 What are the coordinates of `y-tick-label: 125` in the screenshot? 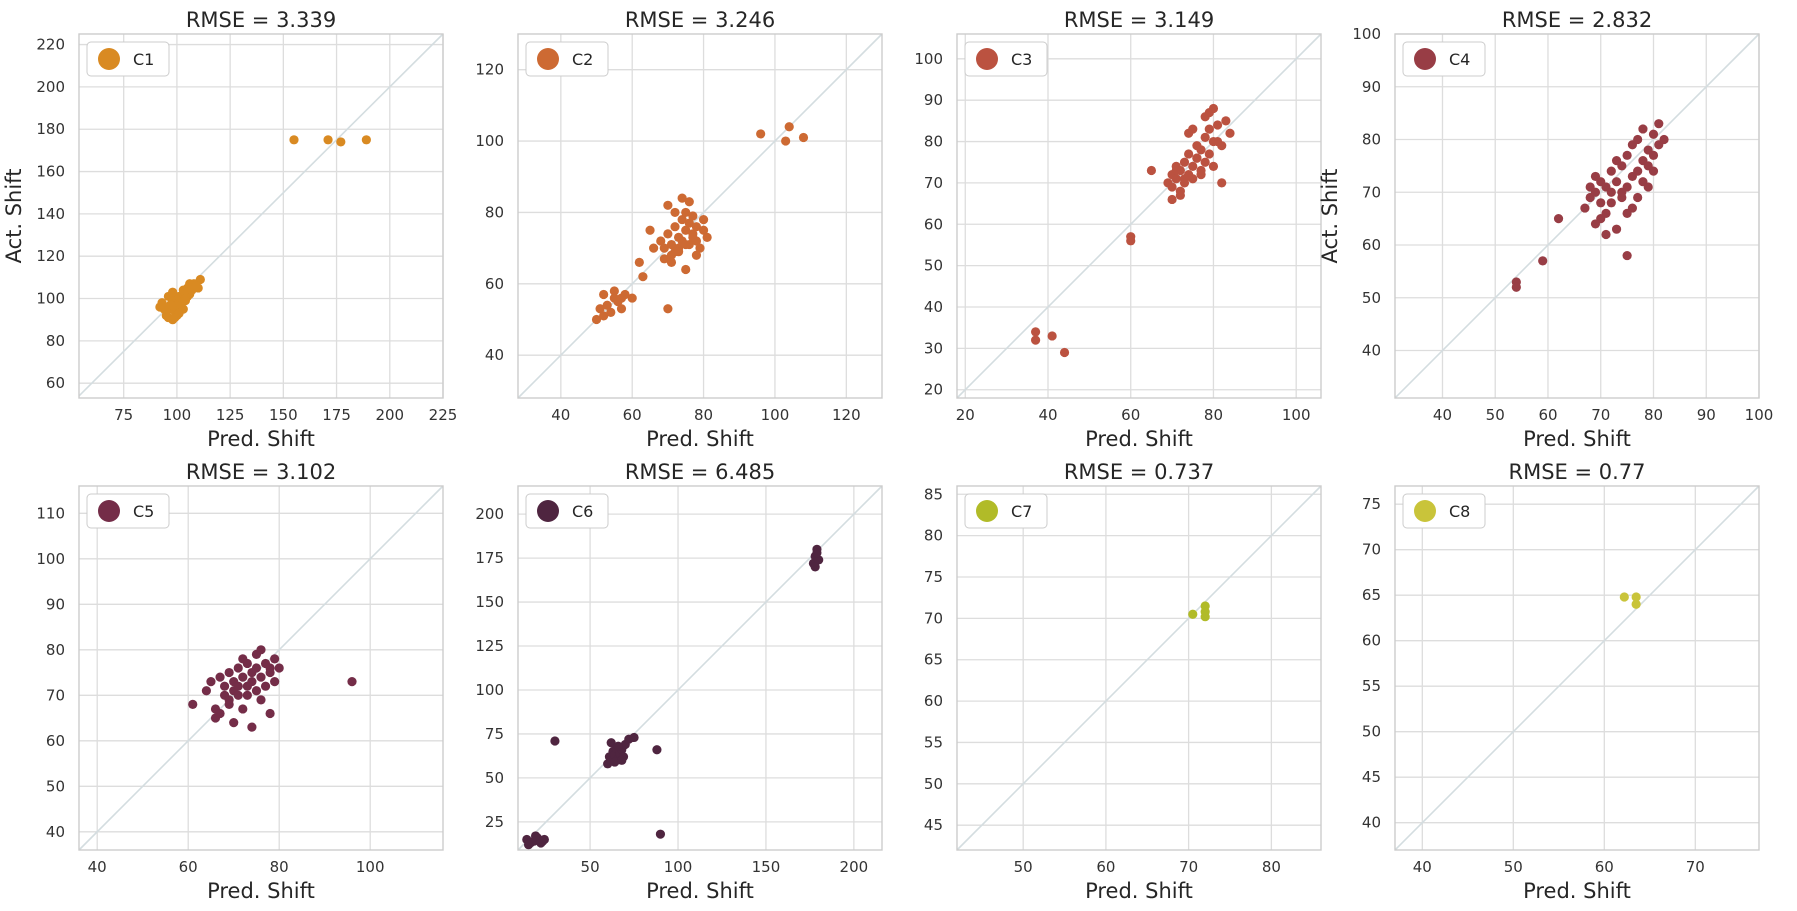 It's located at (489, 646).